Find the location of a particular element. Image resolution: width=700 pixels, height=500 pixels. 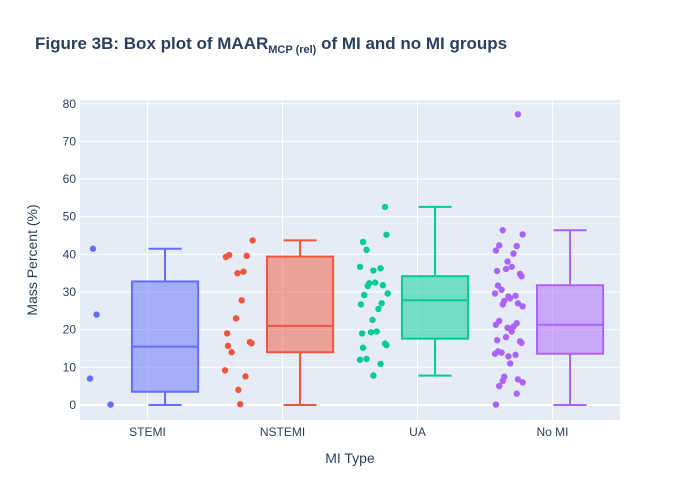

y-axis-title: Mass Percent (%) is located at coordinates (32, 259).